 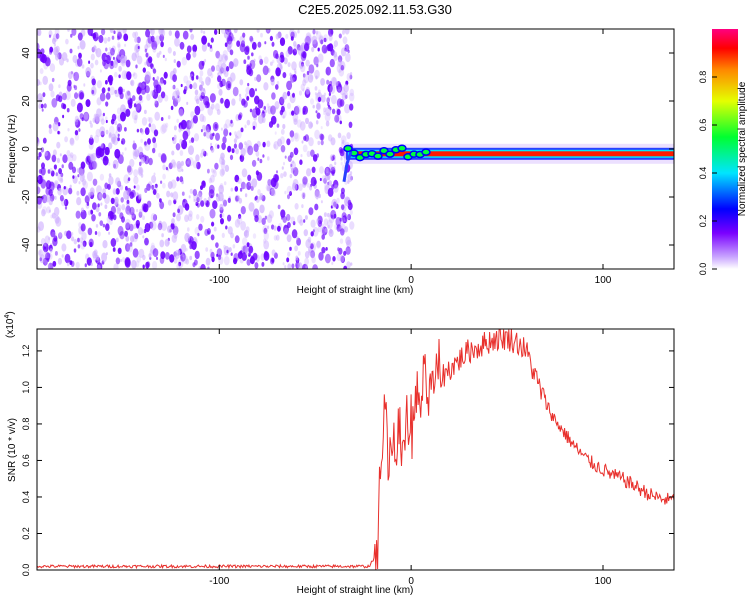 What do you see at coordinates (26, 424) in the screenshot?
I see `bottom-y-tick-label: 0.8` at bounding box center [26, 424].